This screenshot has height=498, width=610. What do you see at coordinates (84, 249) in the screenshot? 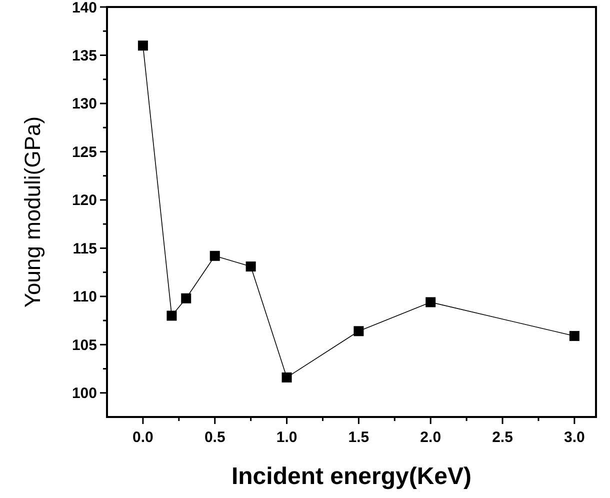
I see `y-tick-label: 115` at bounding box center [84, 249].